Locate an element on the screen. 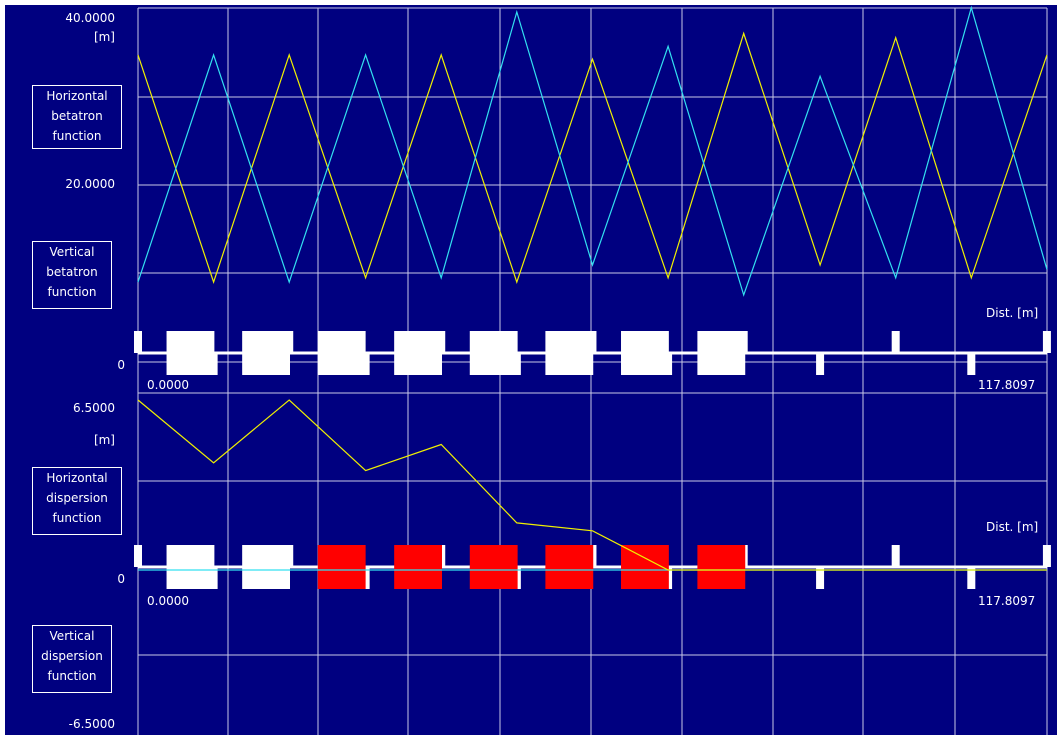 This screenshot has height=742, width=1061. bottom-s-end-label: 117.8097 is located at coordinates (1007, 601).